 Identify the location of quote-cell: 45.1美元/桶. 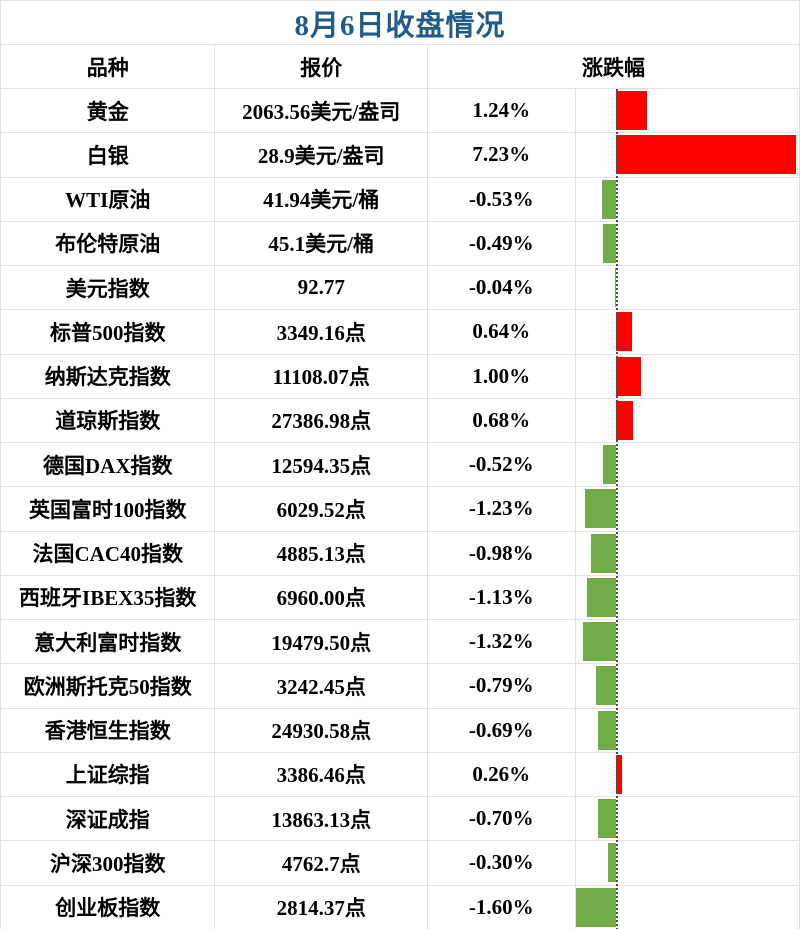
(321, 243).